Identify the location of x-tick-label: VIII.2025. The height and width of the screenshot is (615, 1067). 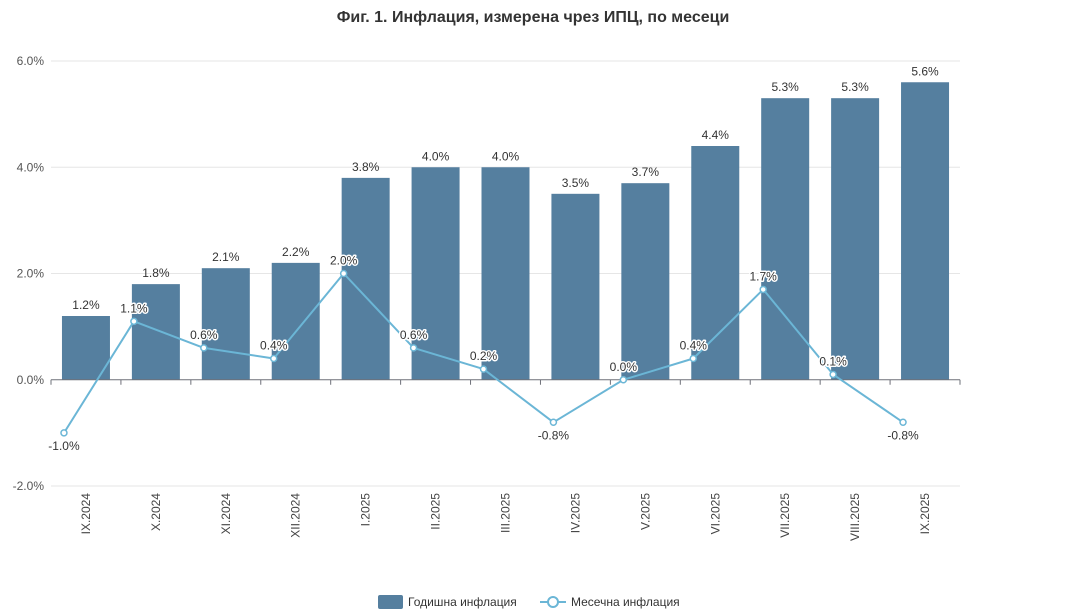
(855, 517).